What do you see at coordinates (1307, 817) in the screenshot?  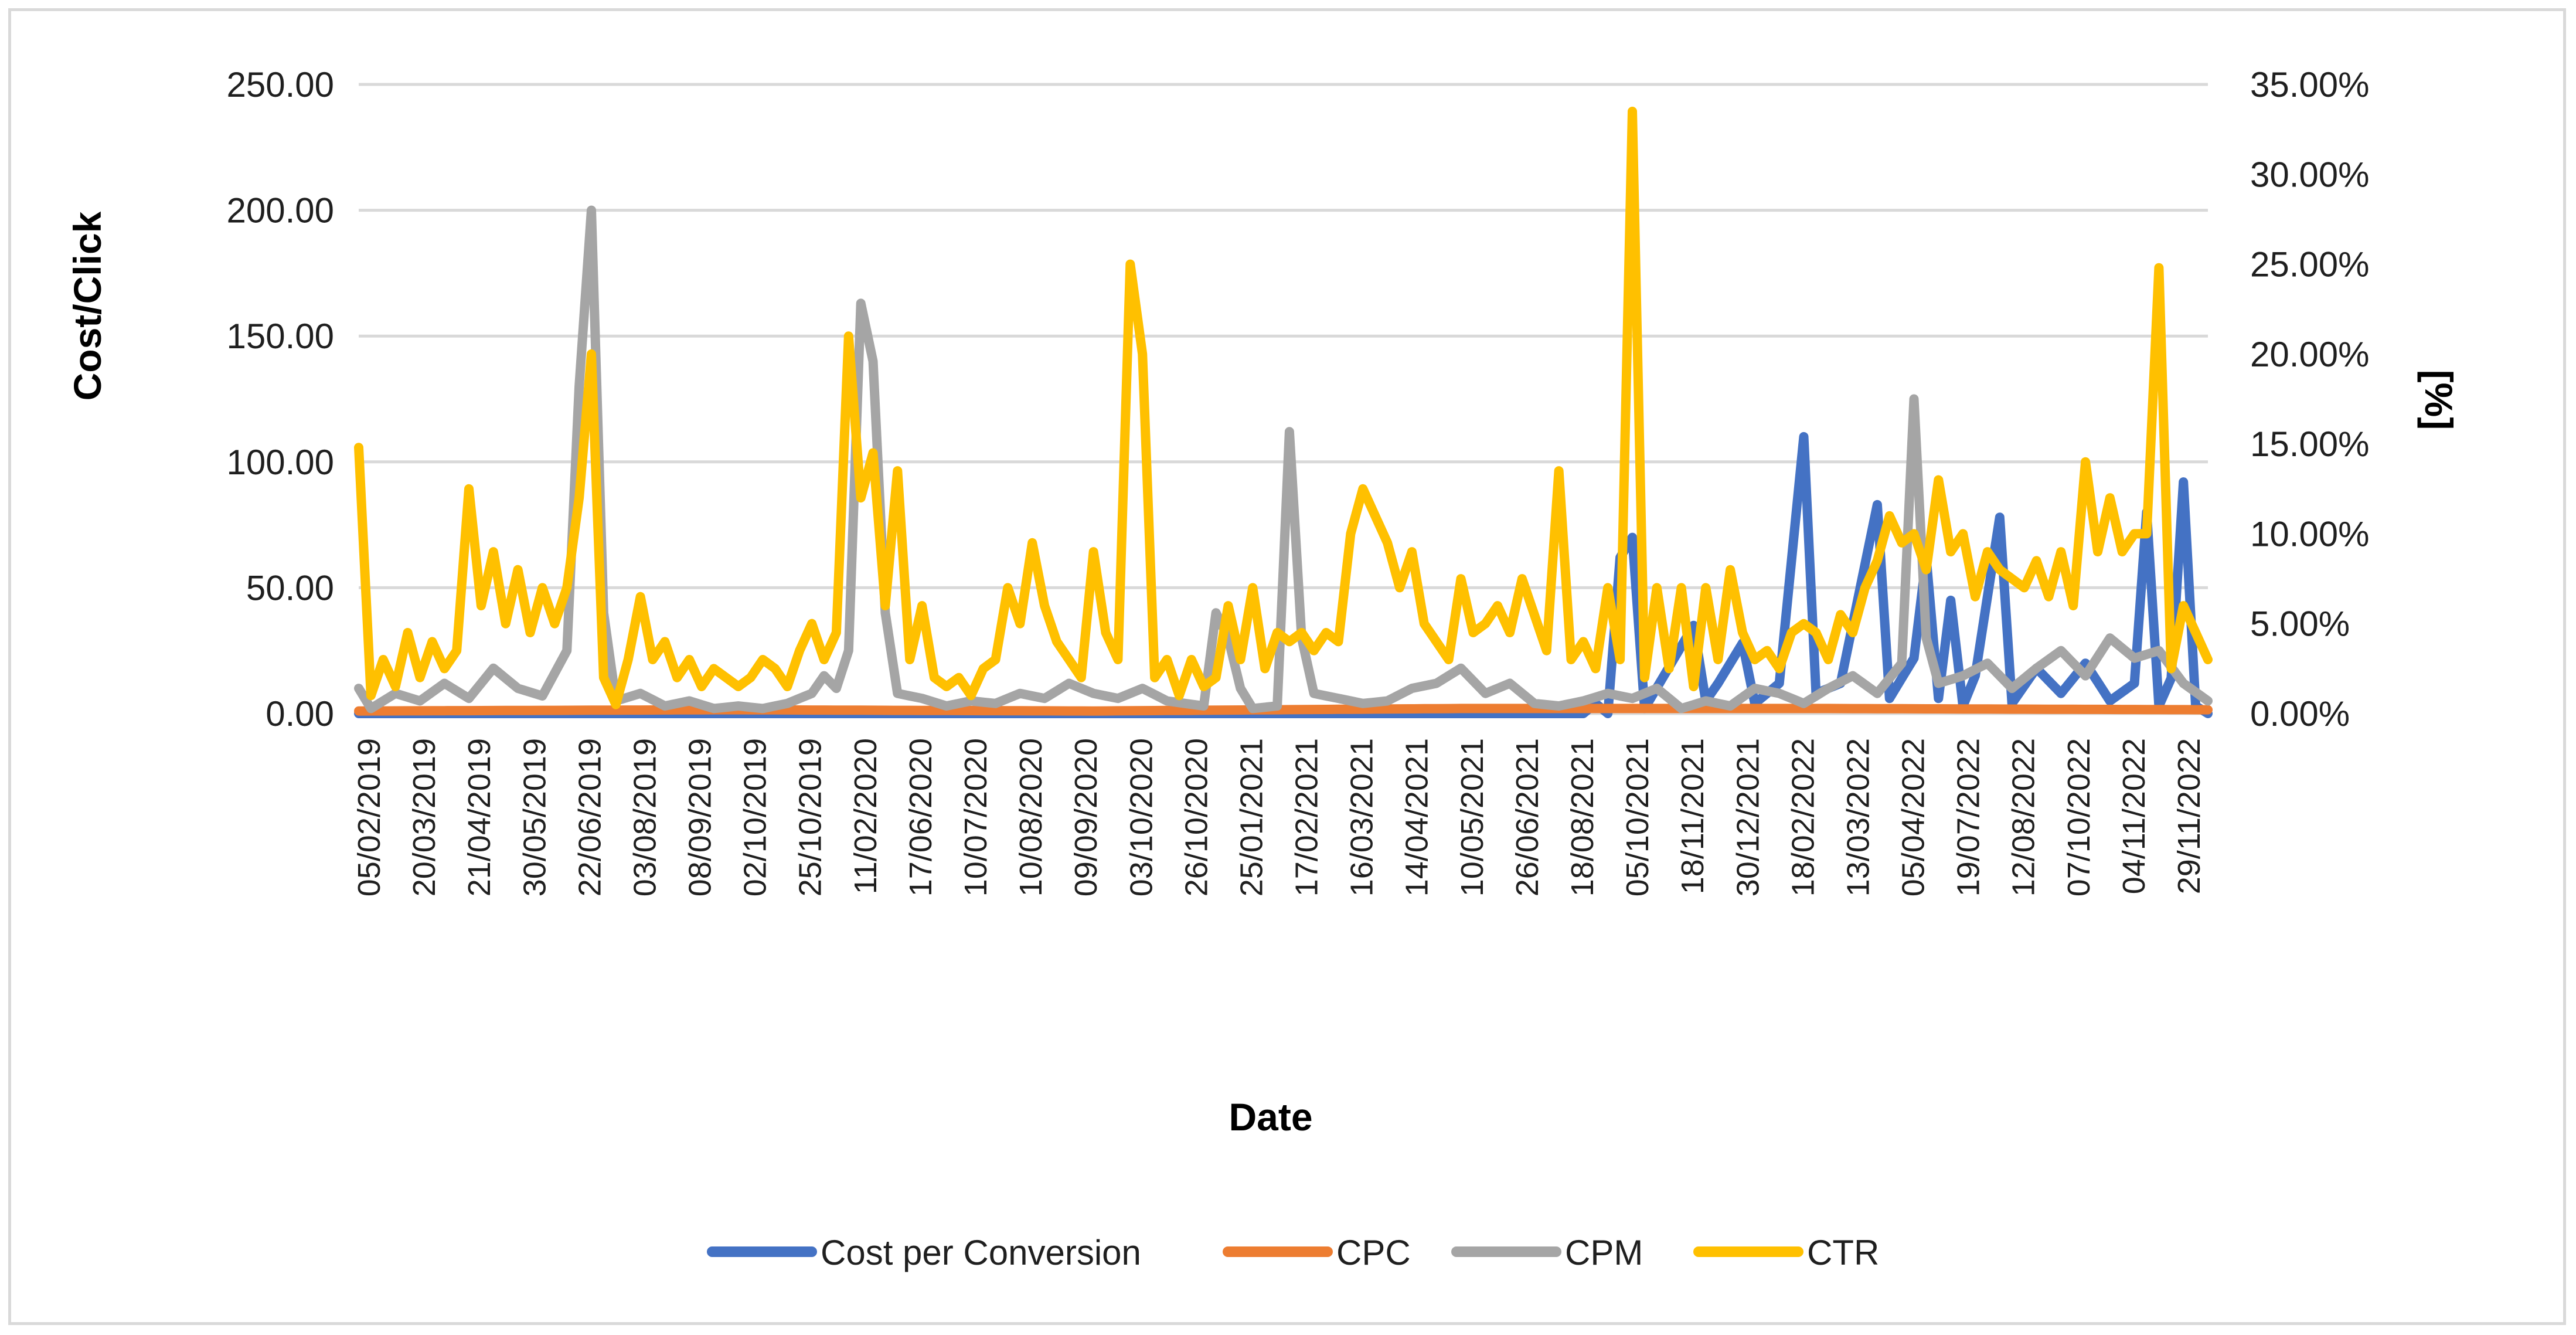 I see `x-tick-label: 17/02/2021` at bounding box center [1307, 817].